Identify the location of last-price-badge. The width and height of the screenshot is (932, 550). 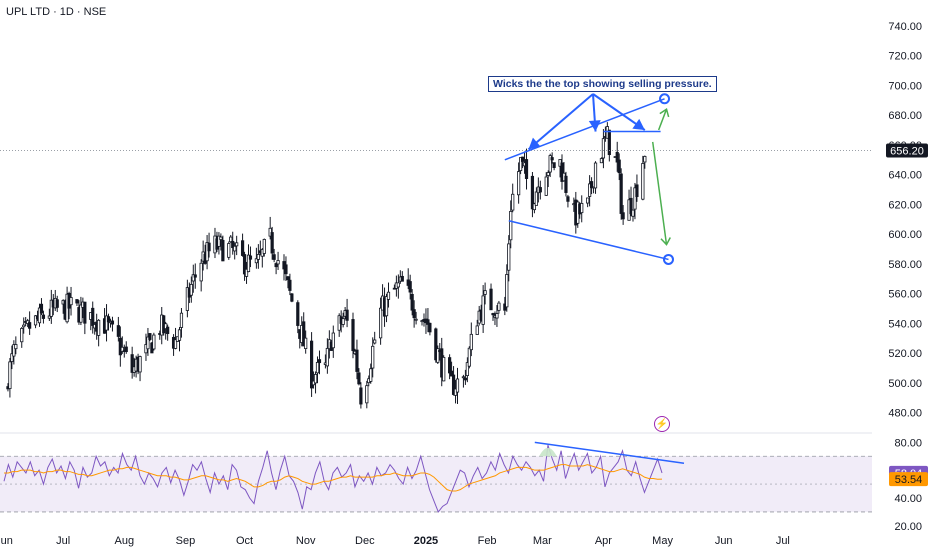
(907, 150).